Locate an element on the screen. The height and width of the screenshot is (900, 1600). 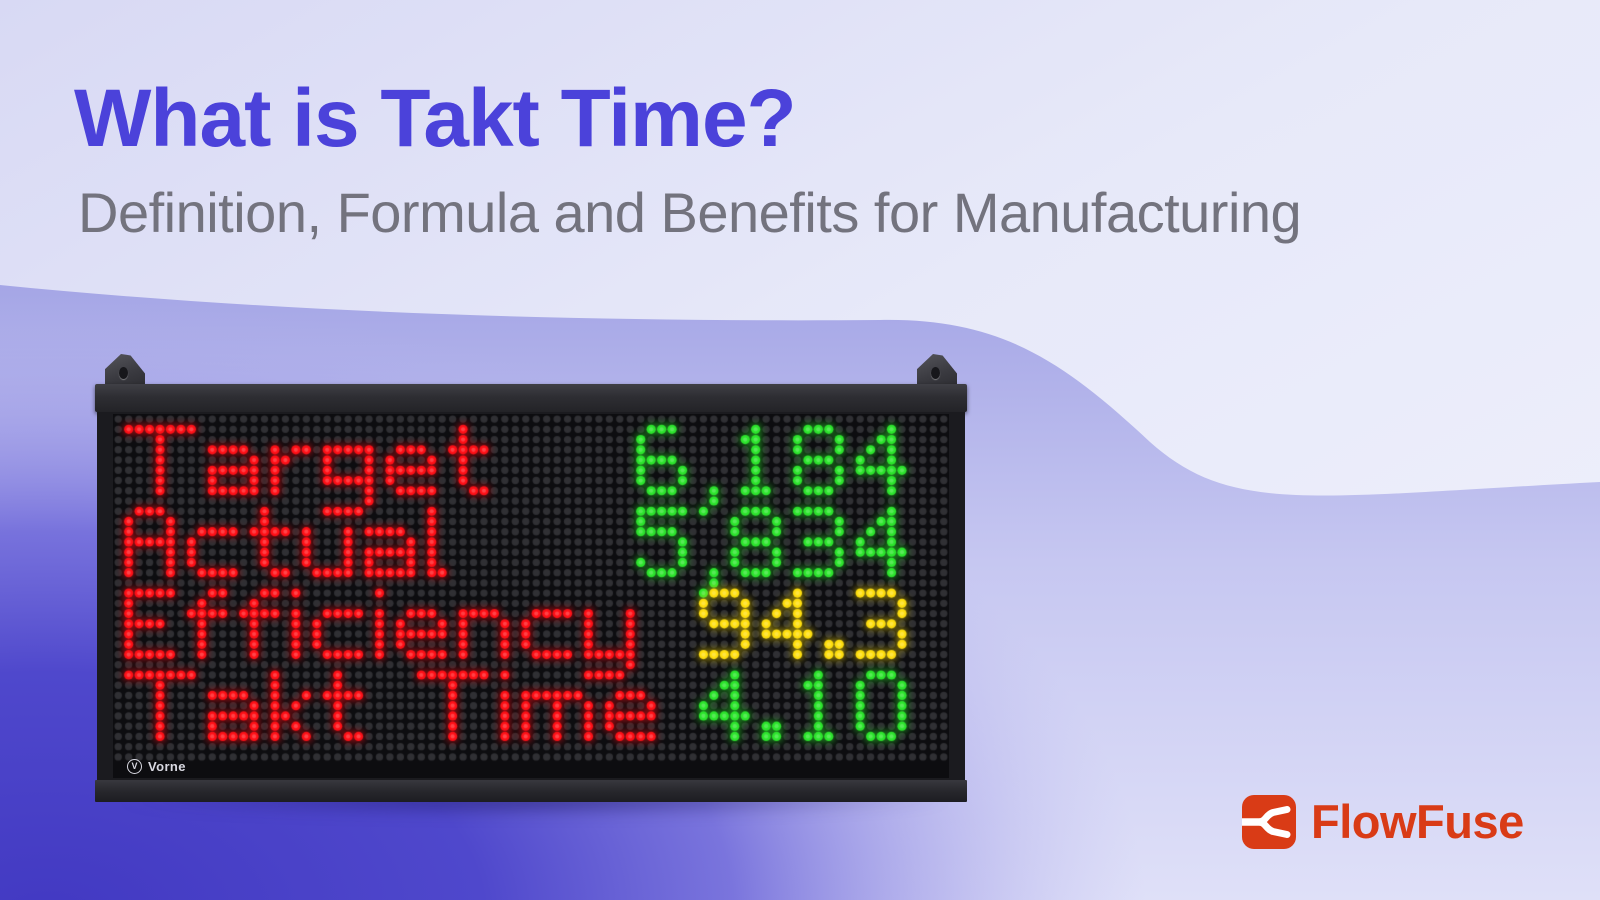
fork-left-icon is located at coordinates (1269, 821).